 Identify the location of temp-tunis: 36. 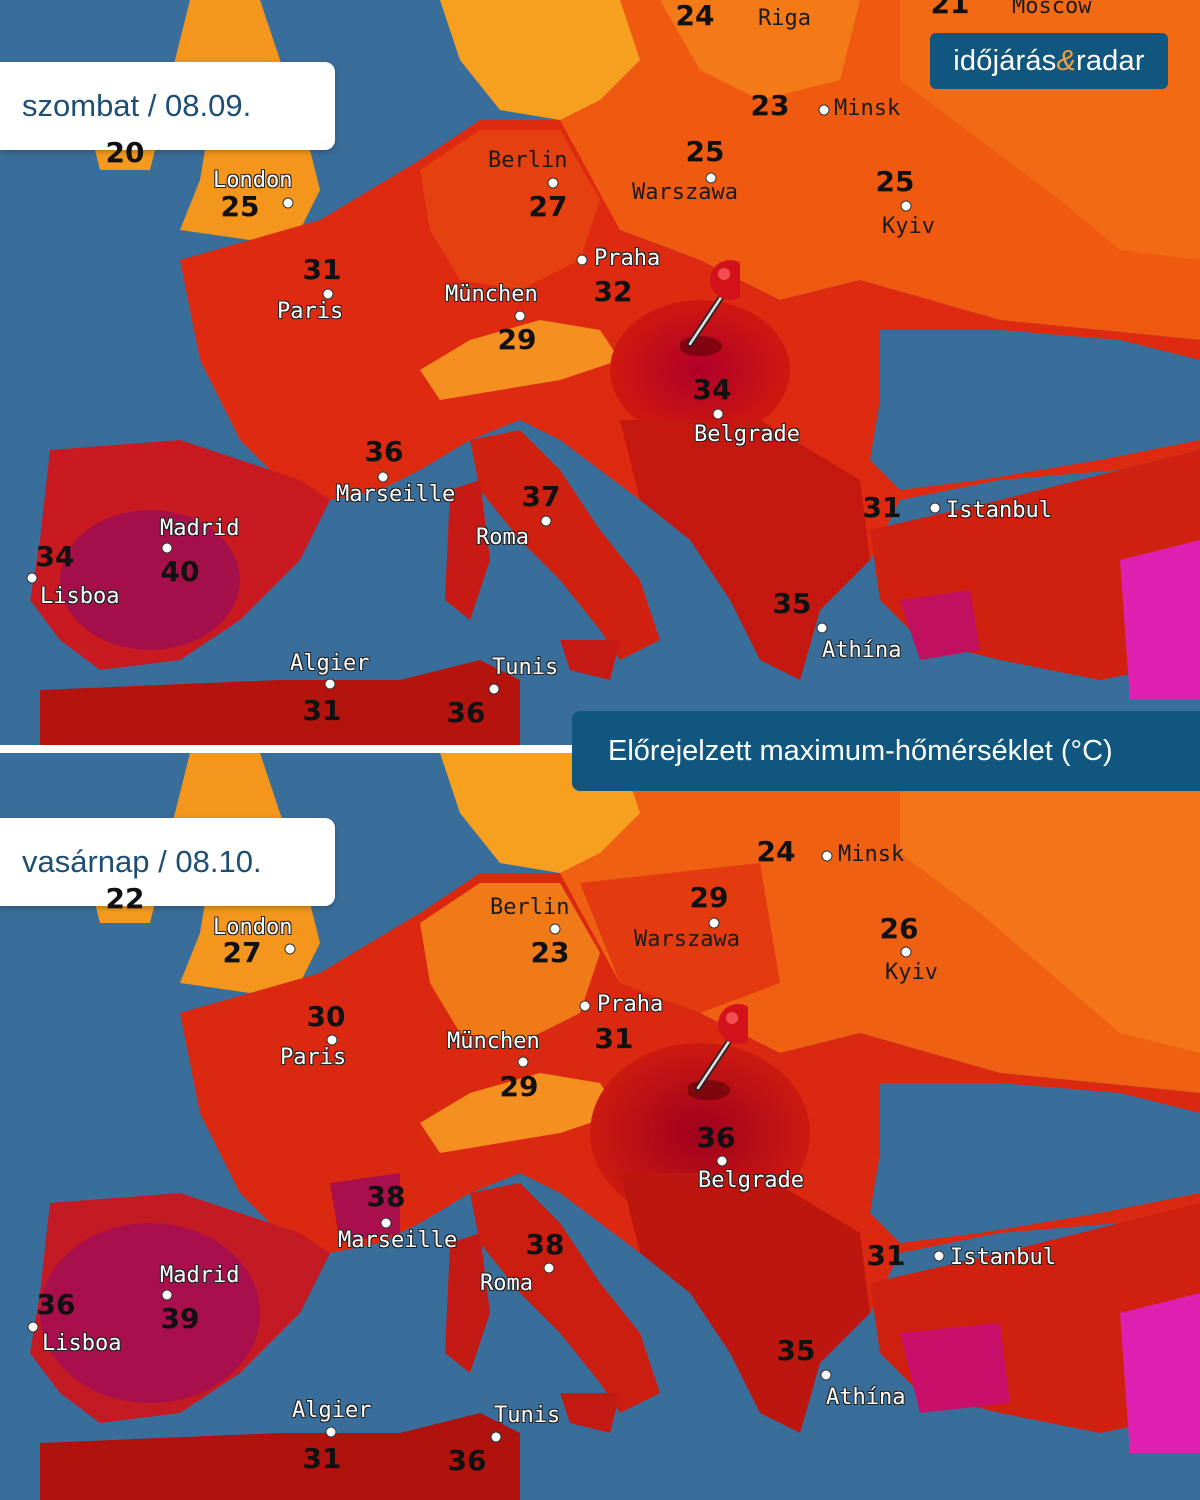
(466, 712).